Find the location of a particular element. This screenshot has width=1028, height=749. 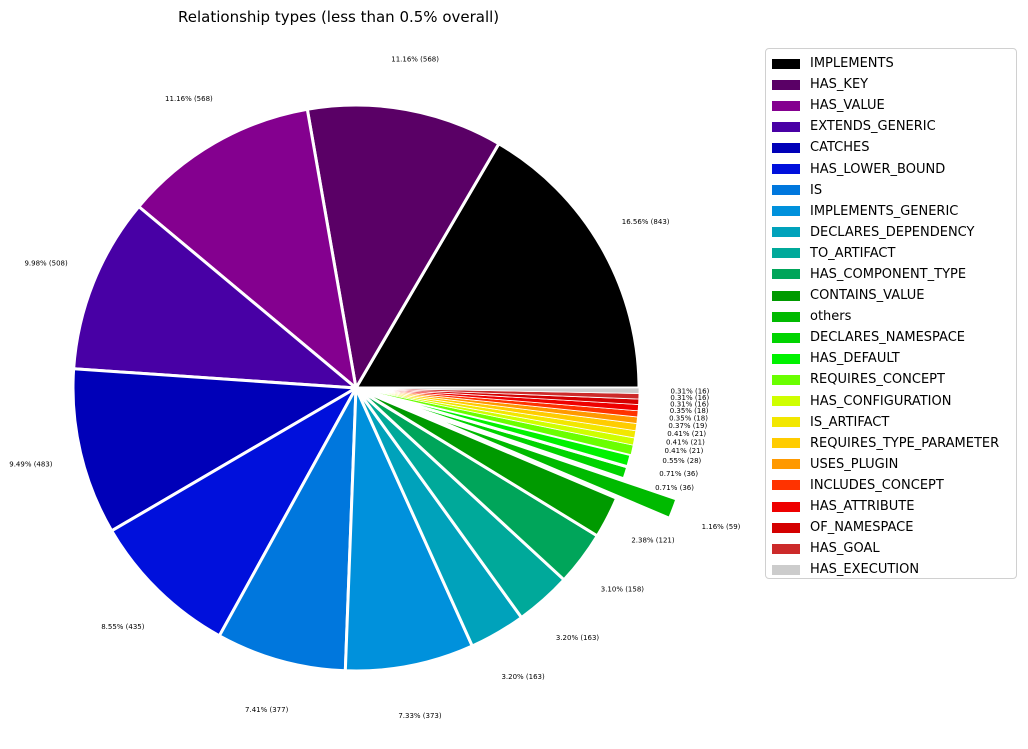

legend-label: HAS_VALUE is located at coordinates (847, 106).